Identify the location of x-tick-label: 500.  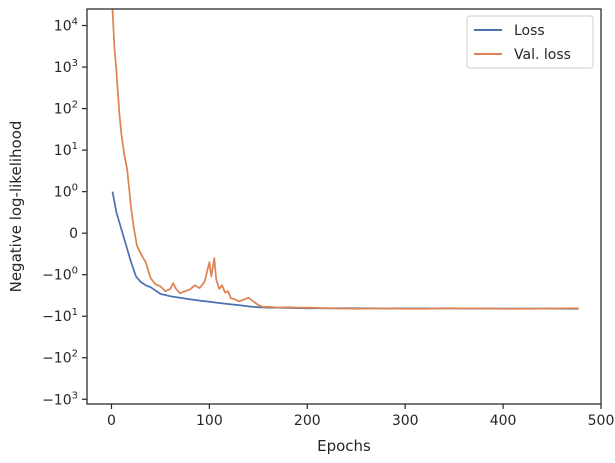
(601, 421).